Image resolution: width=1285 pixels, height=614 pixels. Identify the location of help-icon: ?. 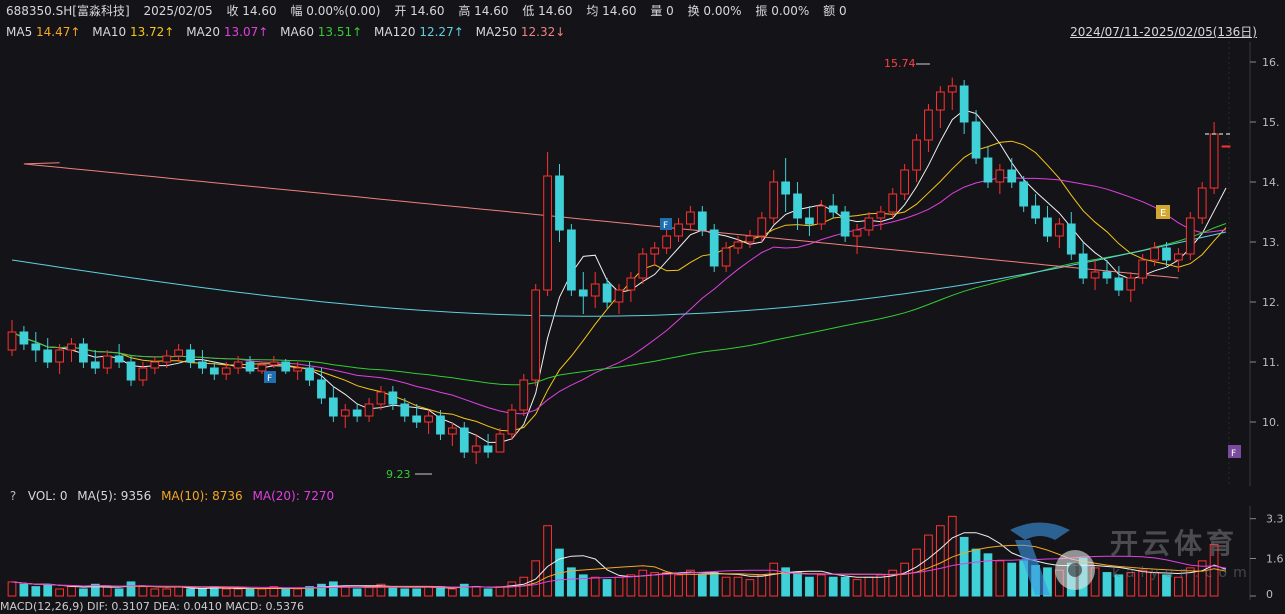
(13, 496).